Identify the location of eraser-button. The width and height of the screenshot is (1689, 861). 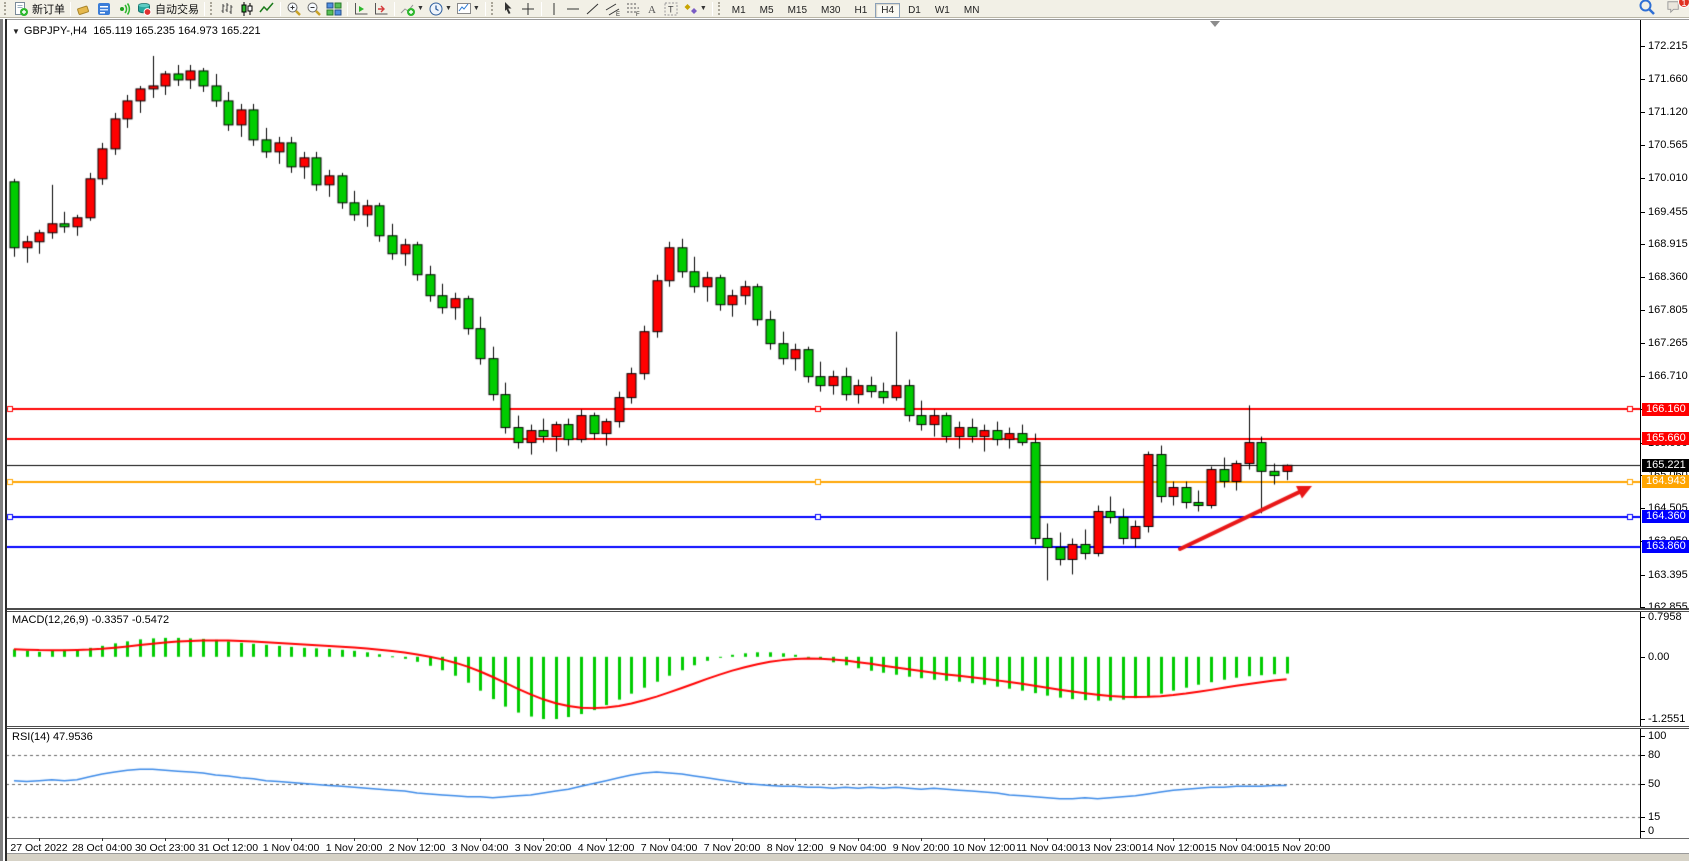
(84, 8).